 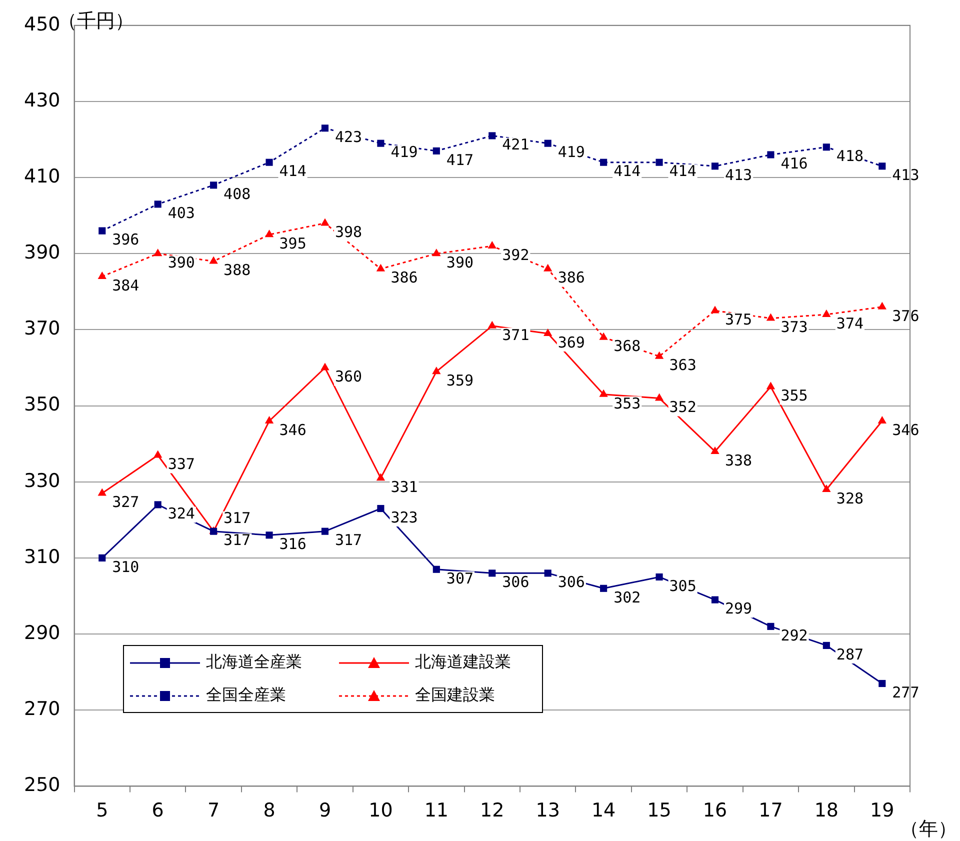 I want to click on data-label: 386, so click(x=571, y=277).